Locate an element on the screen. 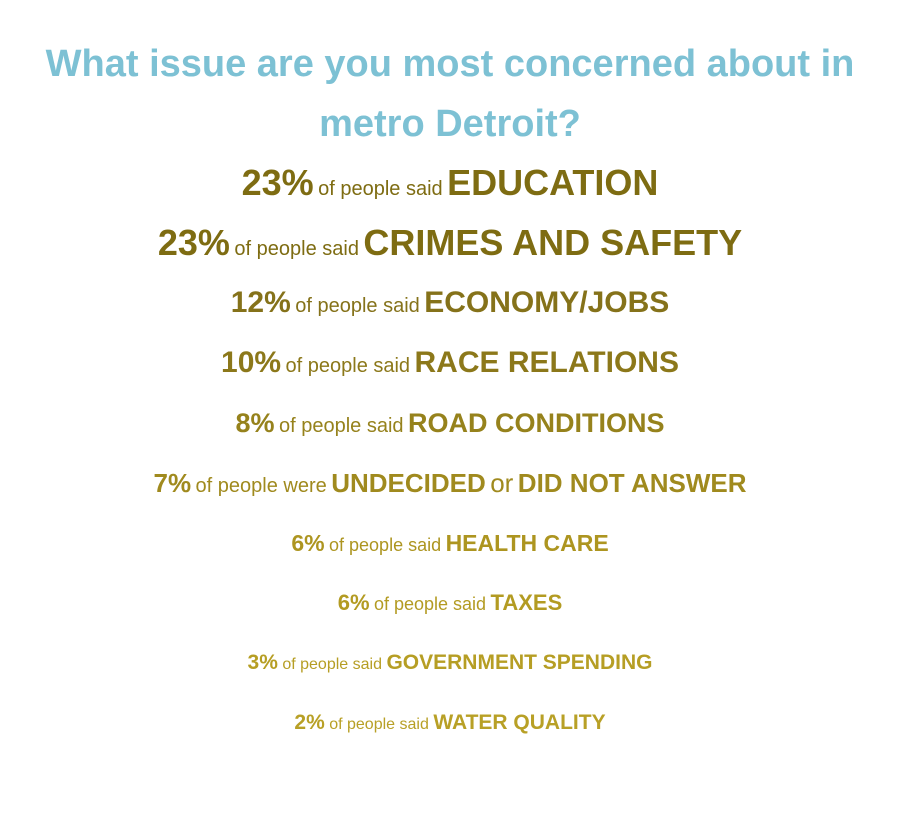 This screenshot has height=820, width=900. answer-row: 6% of people said TAXES is located at coordinates (450, 604).